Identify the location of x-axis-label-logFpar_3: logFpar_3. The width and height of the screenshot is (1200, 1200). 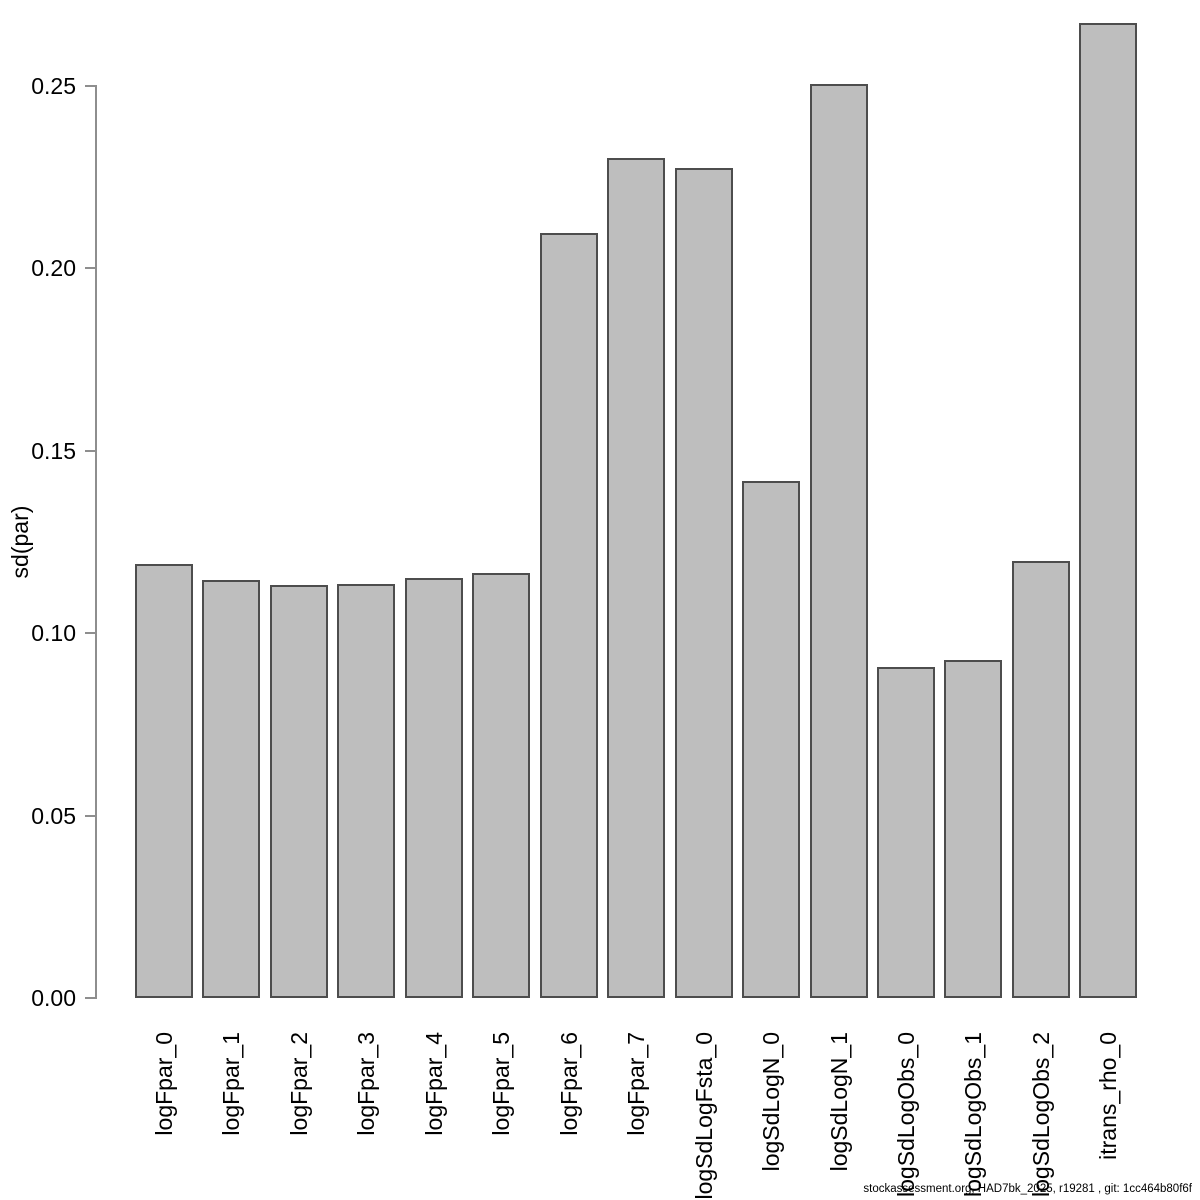
(366, 1084).